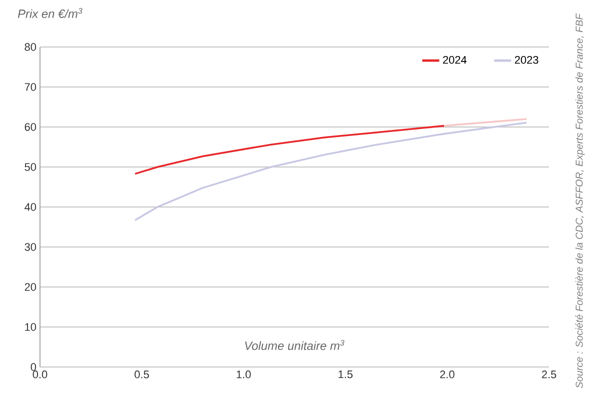 This screenshot has width=592, height=401. I want to click on x-tick-label: 2.0, so click(447, 374).